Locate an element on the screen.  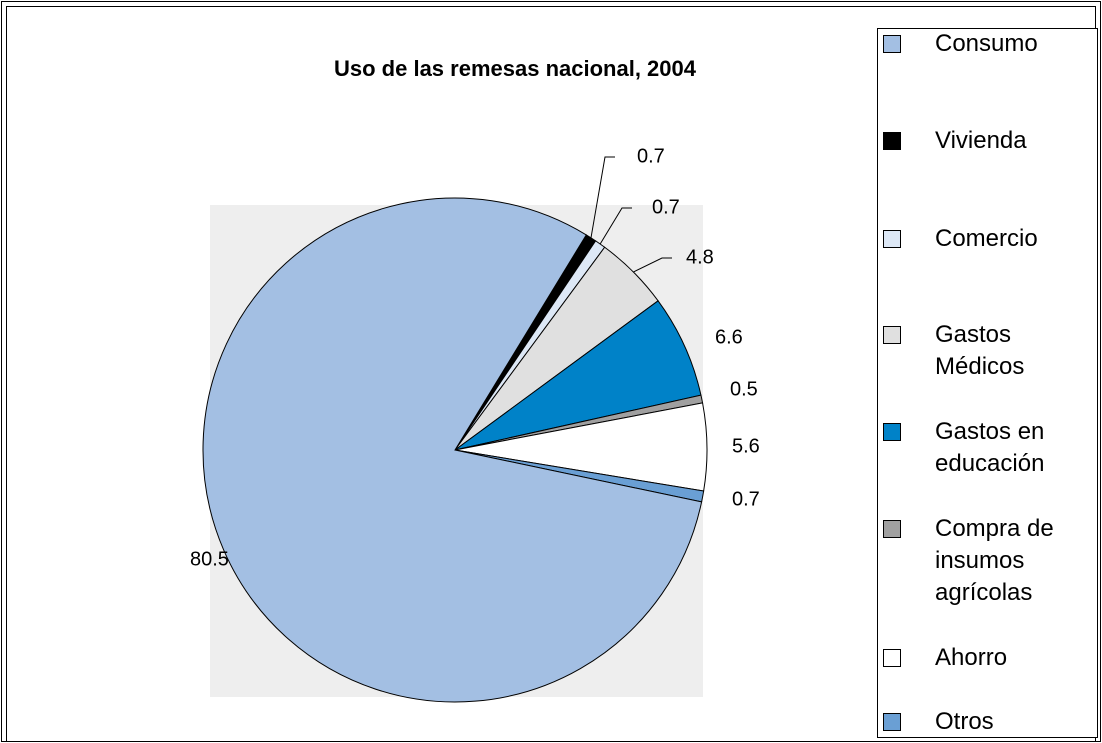
legend-label: Comercio is located at coordinates (986, 238).